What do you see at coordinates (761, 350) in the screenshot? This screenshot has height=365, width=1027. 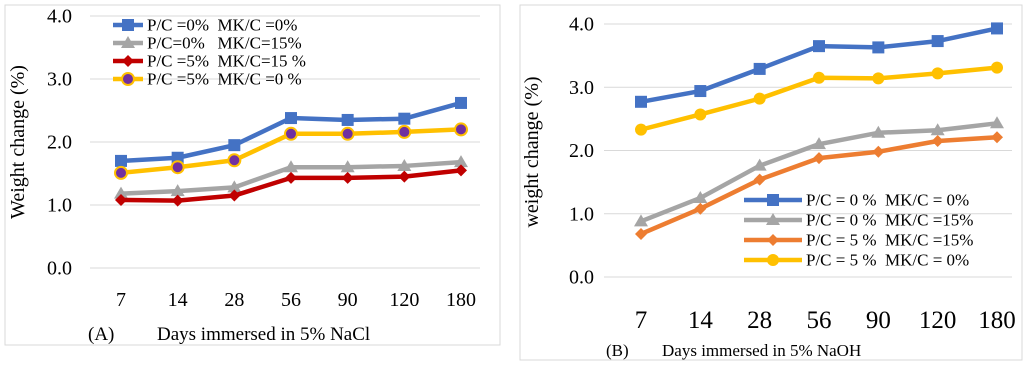 I see `chart-b-x-axis-label: Days immersed in 5% NaOH` at bounding box center [761, 350].